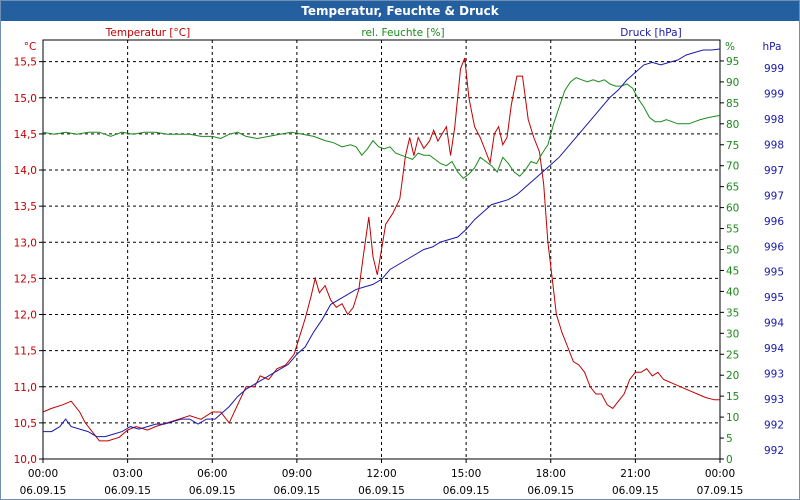 The image size is (800, 500). Describe the element at coordinates (25, 171) in the screenshot. I see `y-left-tick-label: 14,0` at that location.